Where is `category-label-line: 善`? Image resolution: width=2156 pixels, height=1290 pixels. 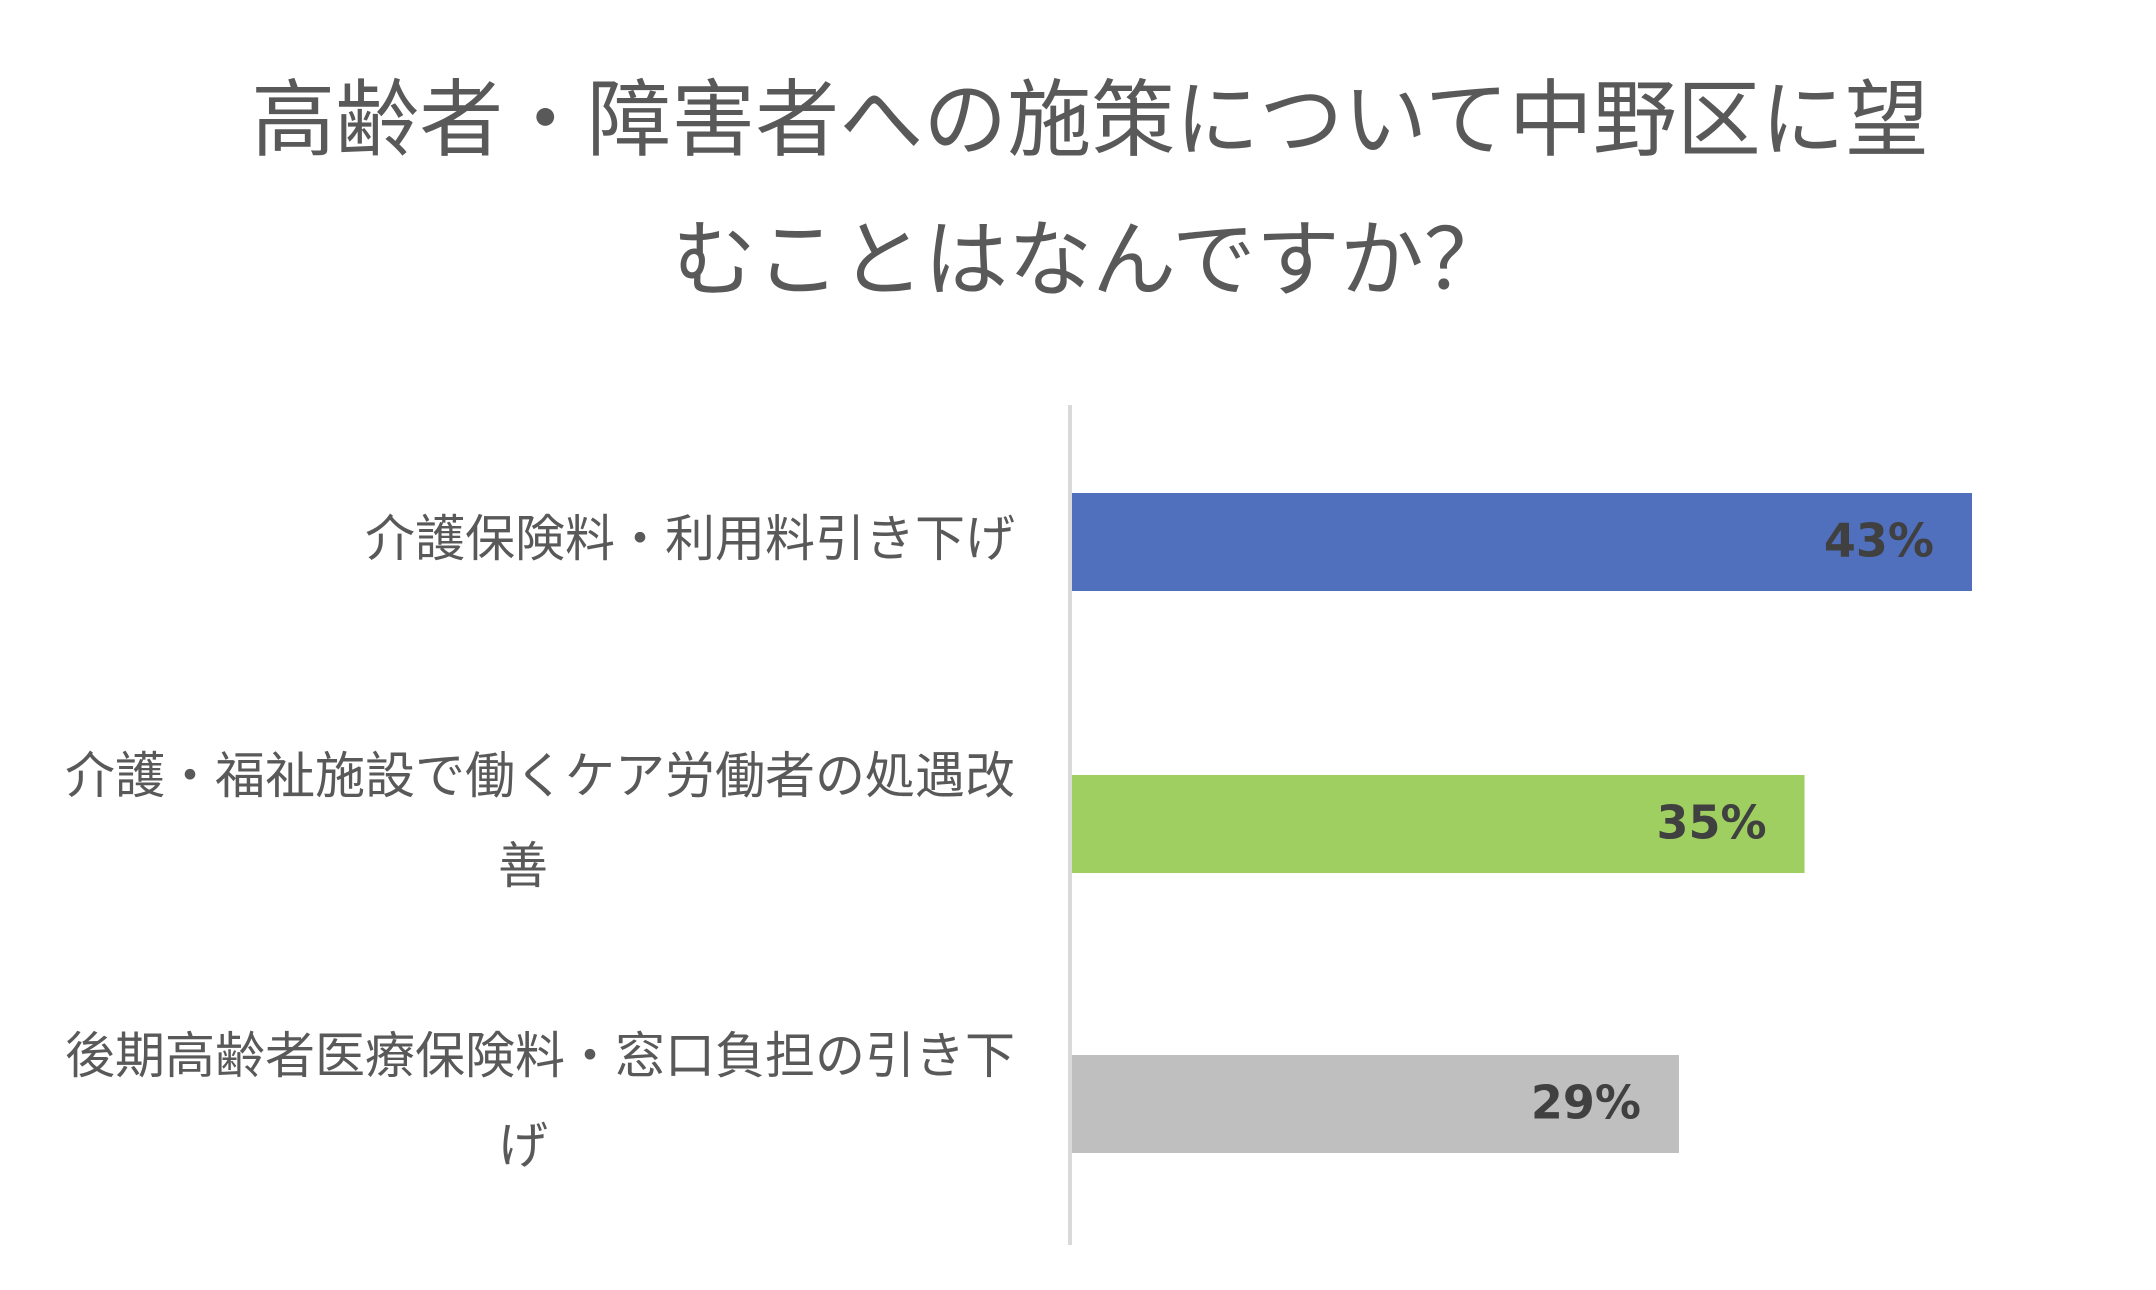
category-label-line: 善 is located at coordinates (523, 866).